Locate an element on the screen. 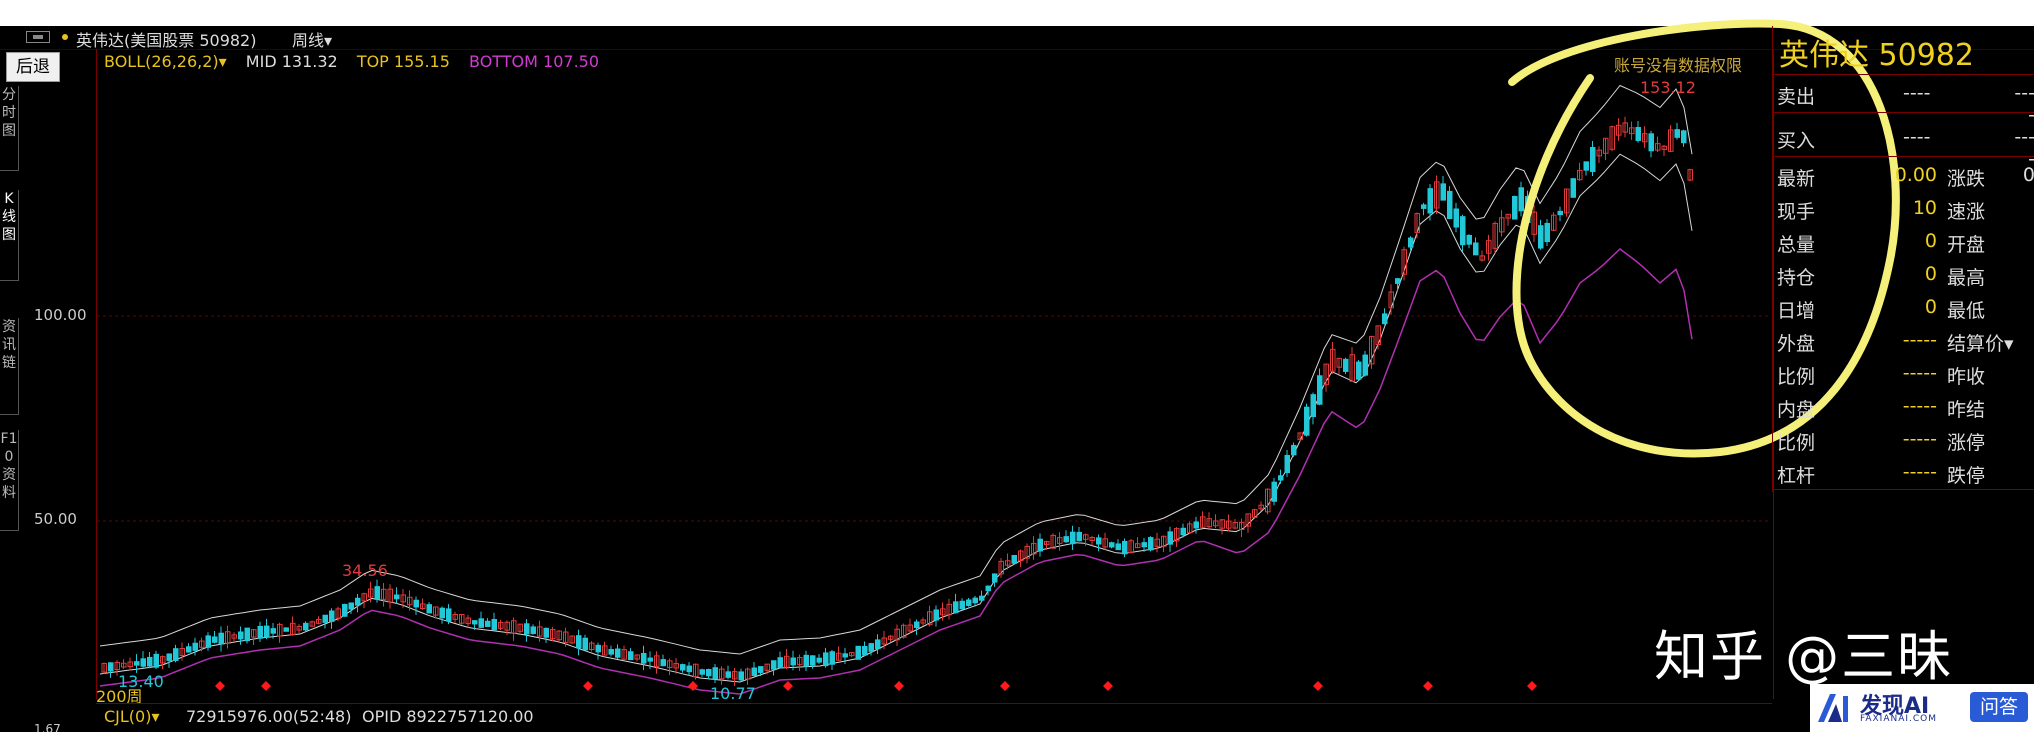 The image size is (2034, 732). security-title: 英伟达(美国股票 50982) is located at coordinates (166, 40).